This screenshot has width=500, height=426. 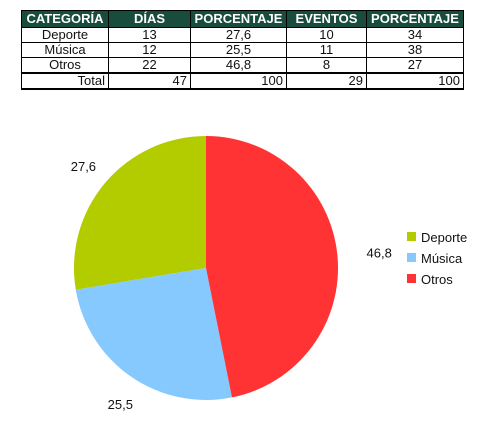 I want to click on total-label: Total, so click(x=65, y=81).